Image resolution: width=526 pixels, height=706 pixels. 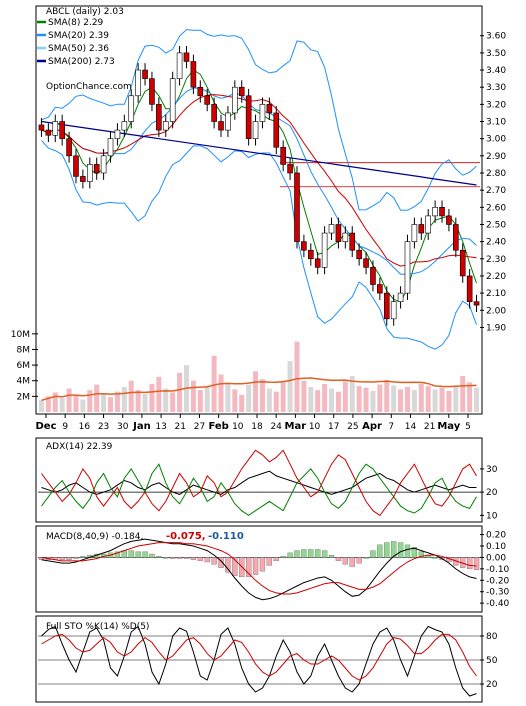 I want to click on macd-lines, so click(x=259, y=569).